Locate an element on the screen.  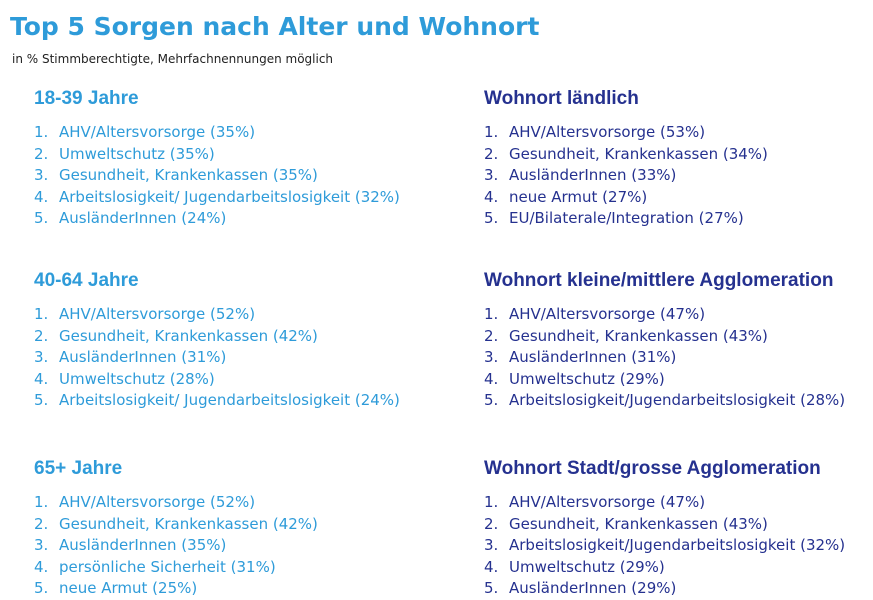
list-item: 5. AusländerInnen (29%) is located at coordinates (676, 589).